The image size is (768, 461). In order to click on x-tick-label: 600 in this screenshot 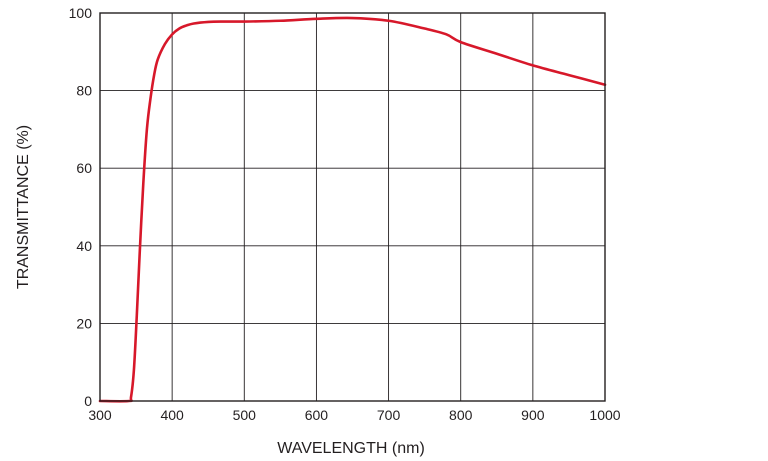, I will do `click(317, 415)`.